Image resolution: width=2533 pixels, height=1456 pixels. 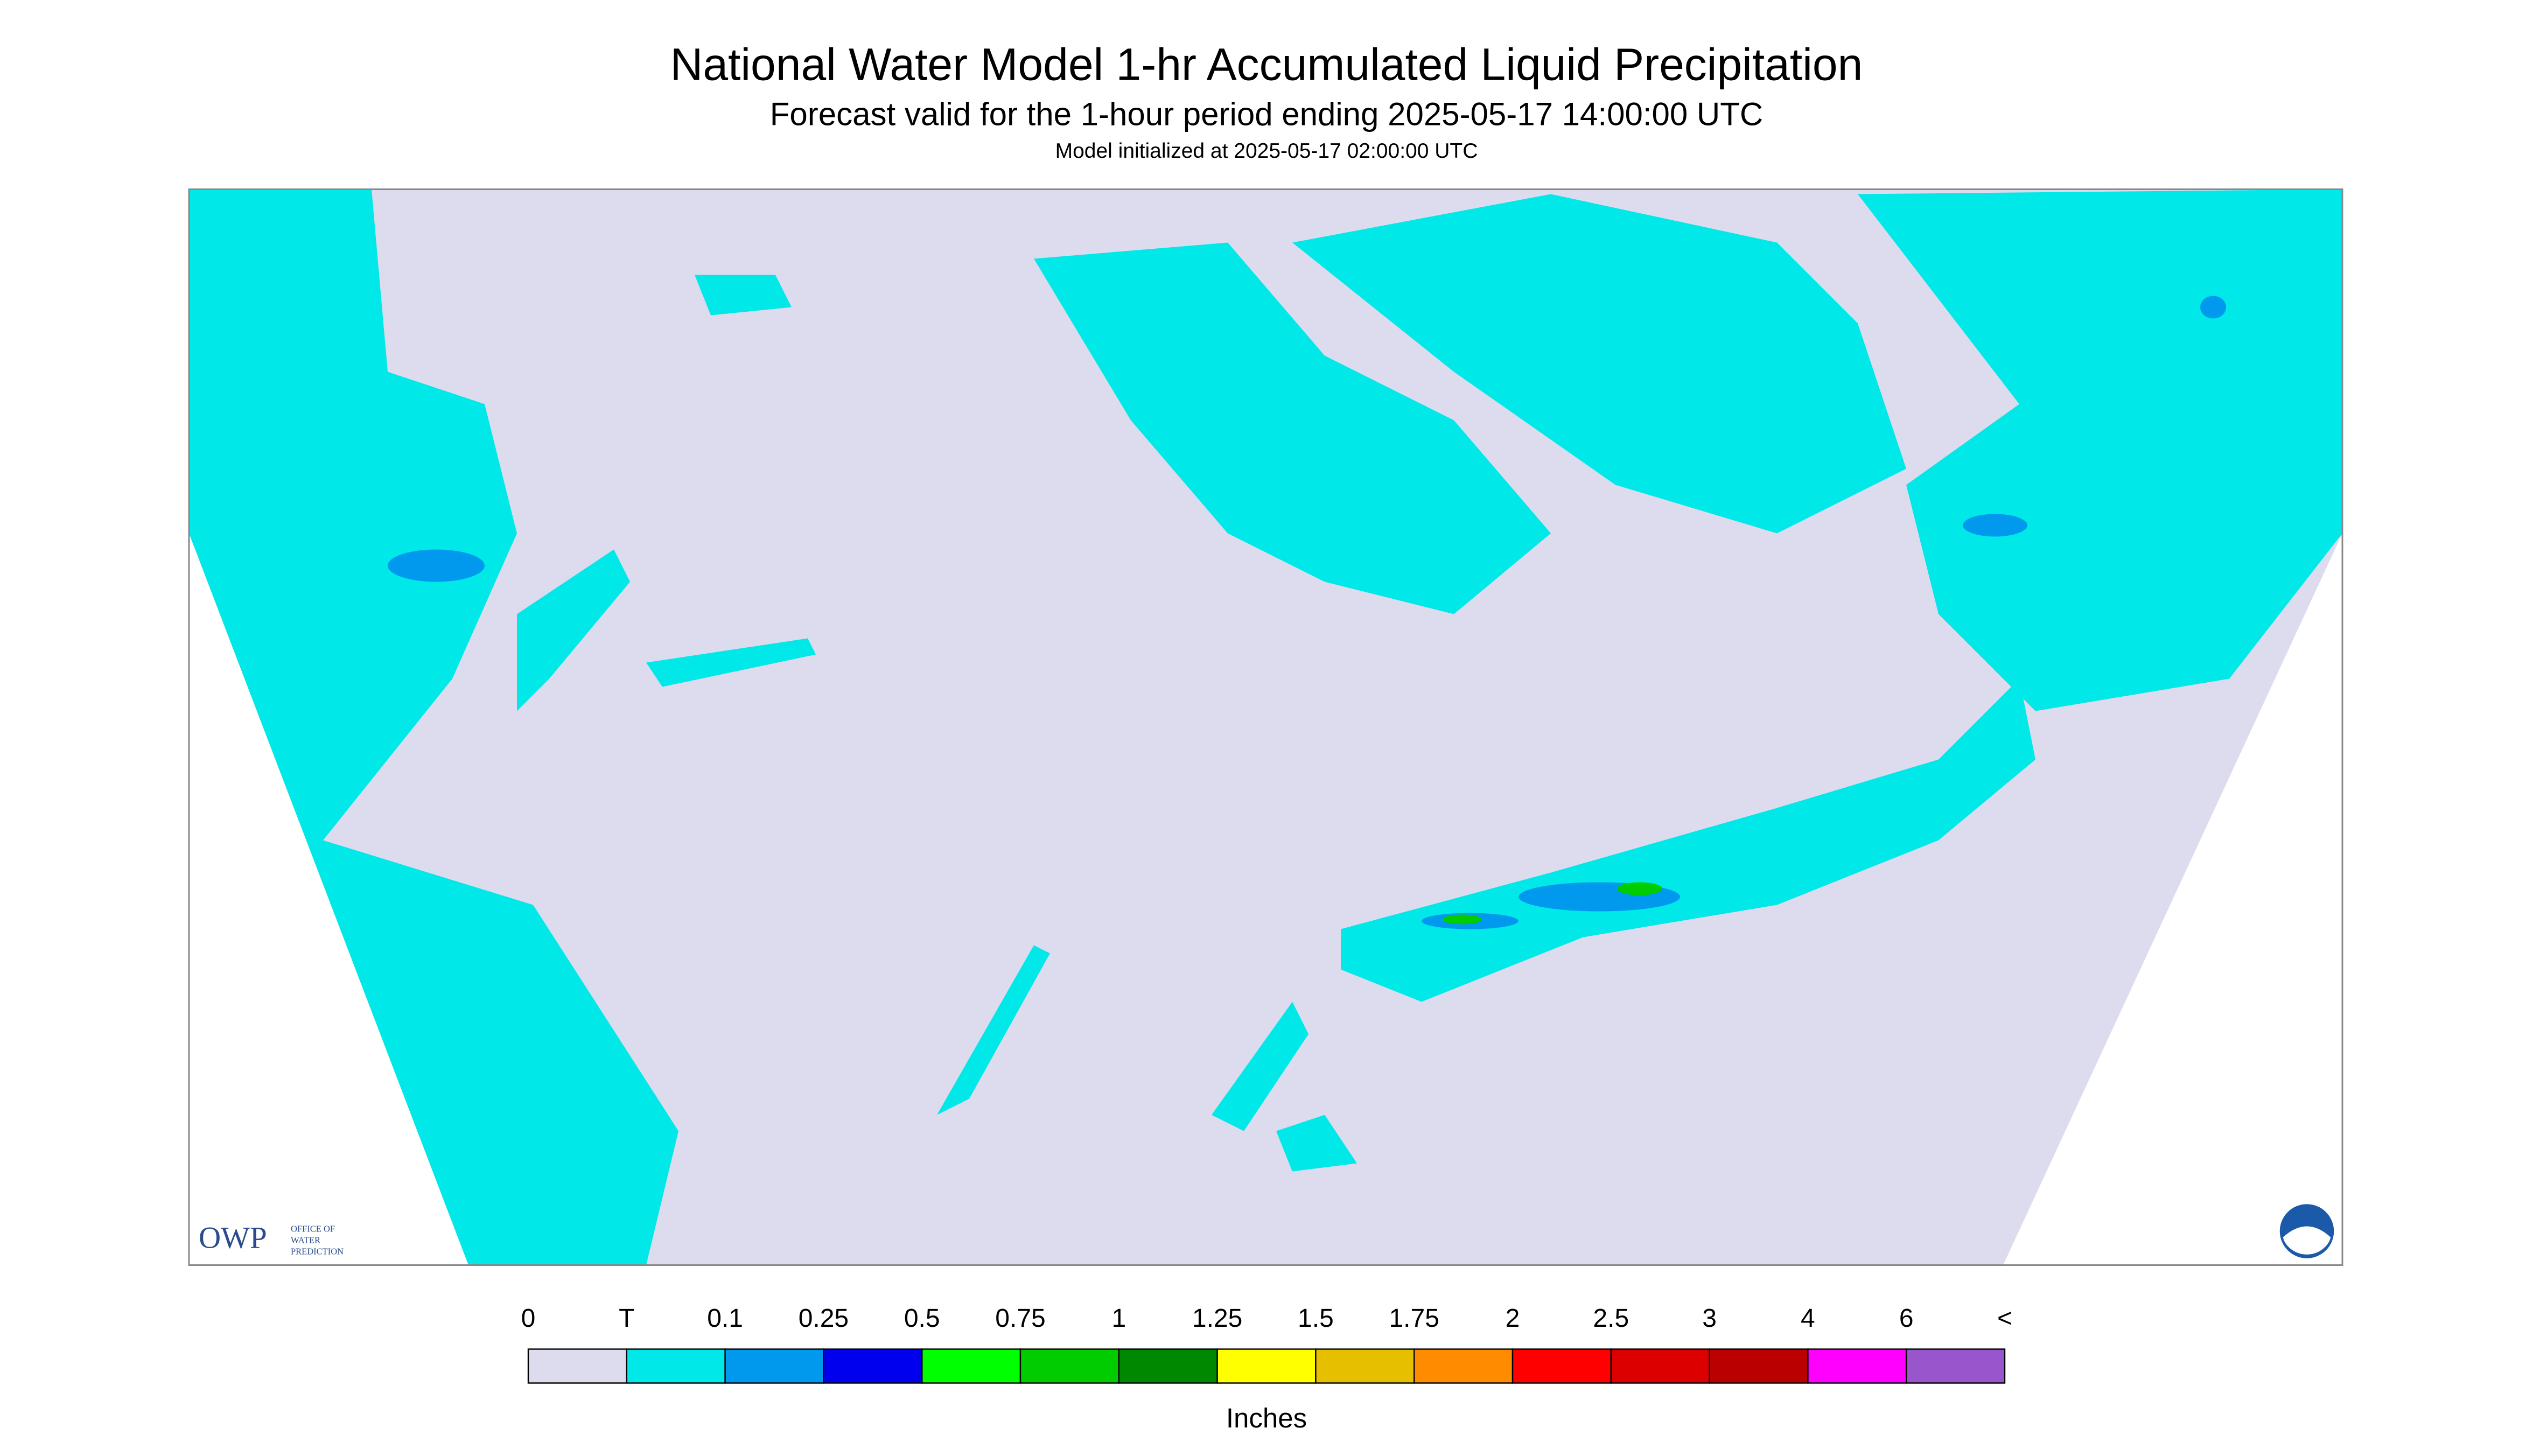 What do you see at coordinates (627, 1318) in the screenshot?
I see `legend-label: T` at bounding box center [627, 1318].